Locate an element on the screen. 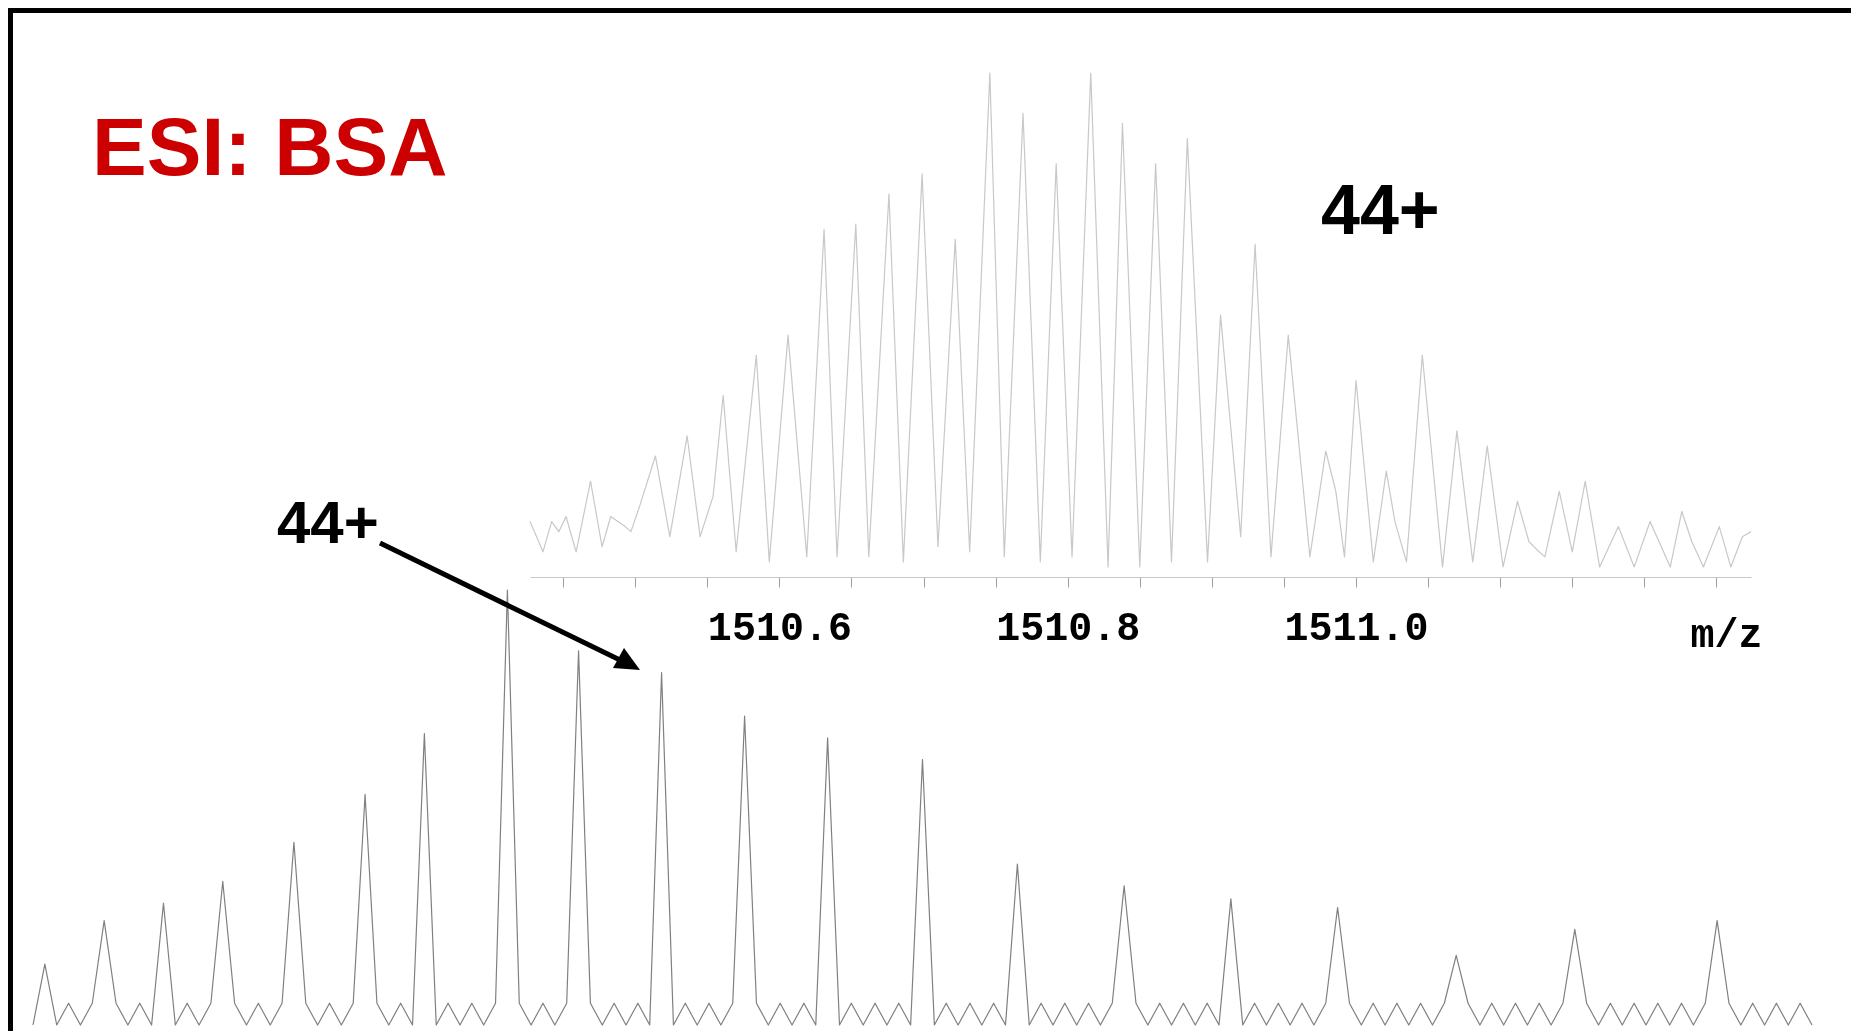 The height and width of the screenshot is (1031, 1851). chart-title: ESI: BSA is located at coordinates (270, 146).